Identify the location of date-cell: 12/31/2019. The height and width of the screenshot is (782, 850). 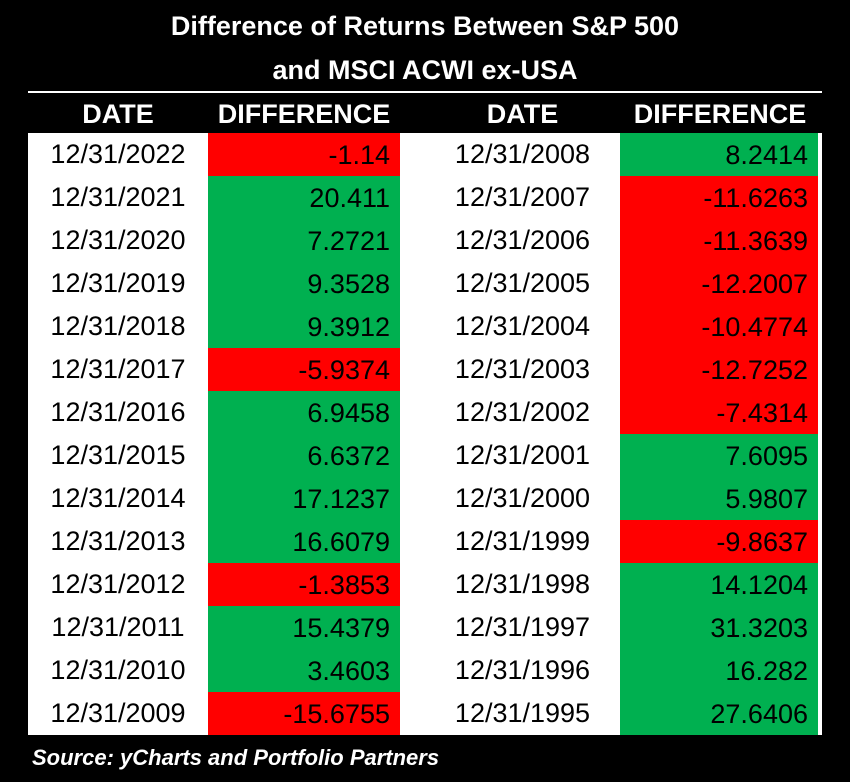
(118, 283).